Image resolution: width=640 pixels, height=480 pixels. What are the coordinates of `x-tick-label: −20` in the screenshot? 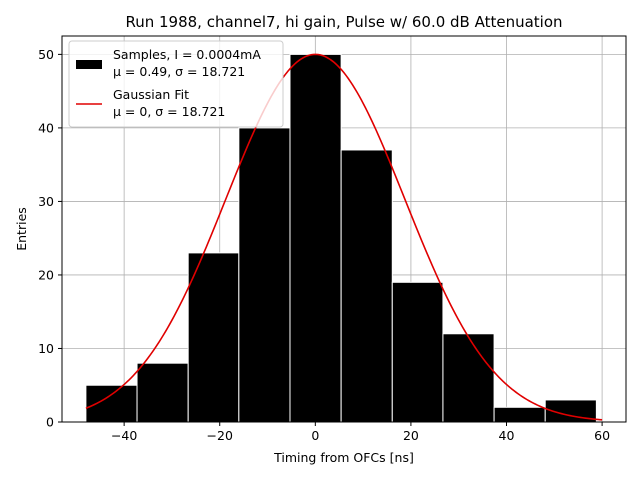 It's located at (220, 435).